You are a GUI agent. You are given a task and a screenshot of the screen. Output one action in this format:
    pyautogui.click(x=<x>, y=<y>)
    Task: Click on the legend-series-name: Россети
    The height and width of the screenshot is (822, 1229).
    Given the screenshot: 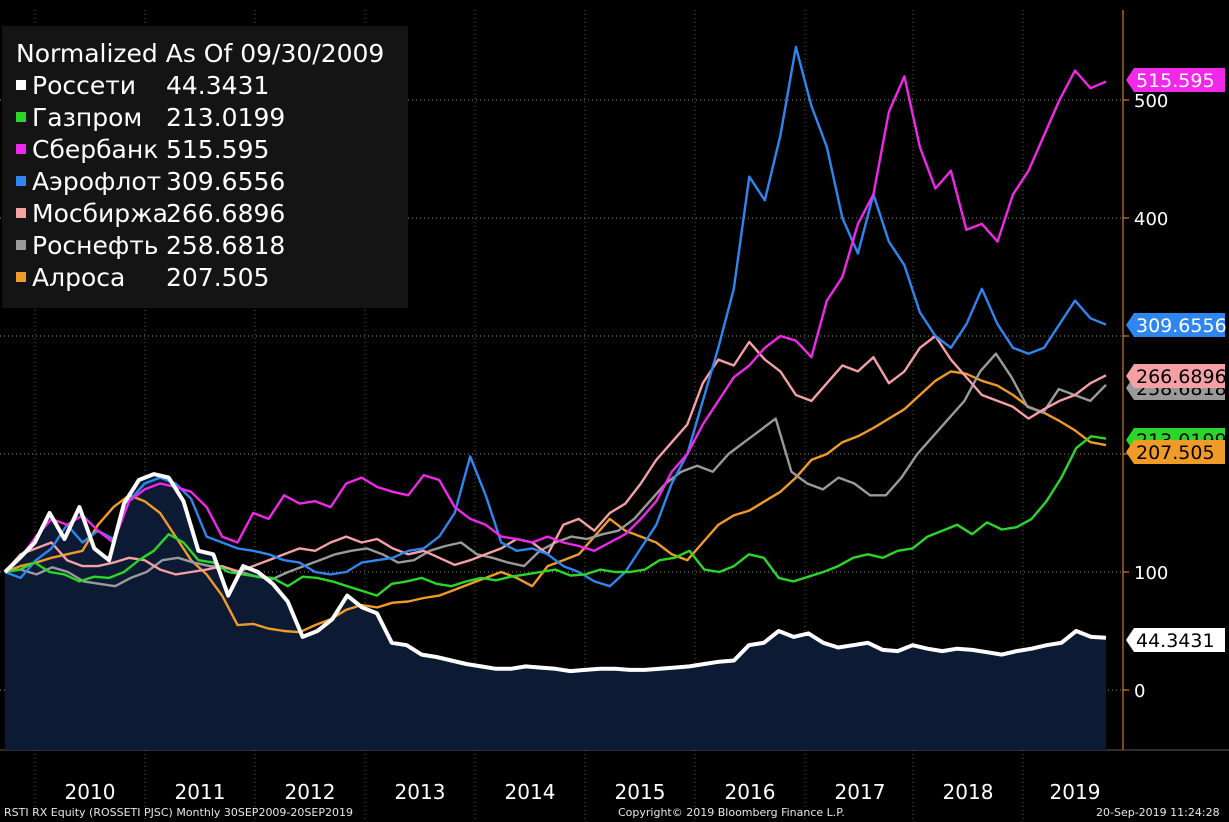 What is the action you would take?
    pyautogui.click(x=84, y=85)
    